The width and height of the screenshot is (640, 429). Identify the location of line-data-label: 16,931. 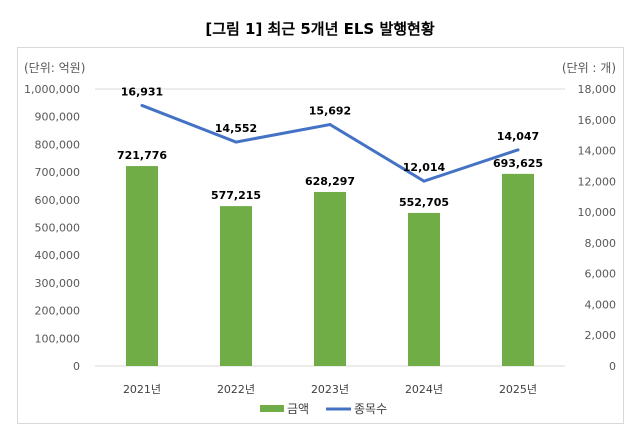
(142, 91).